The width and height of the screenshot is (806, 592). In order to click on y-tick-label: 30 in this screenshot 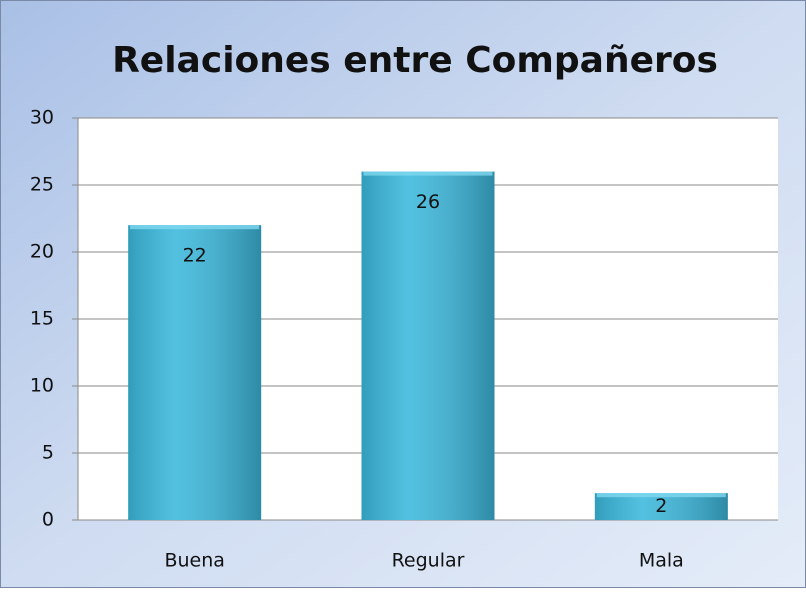, I will do `click(42, 118)`.